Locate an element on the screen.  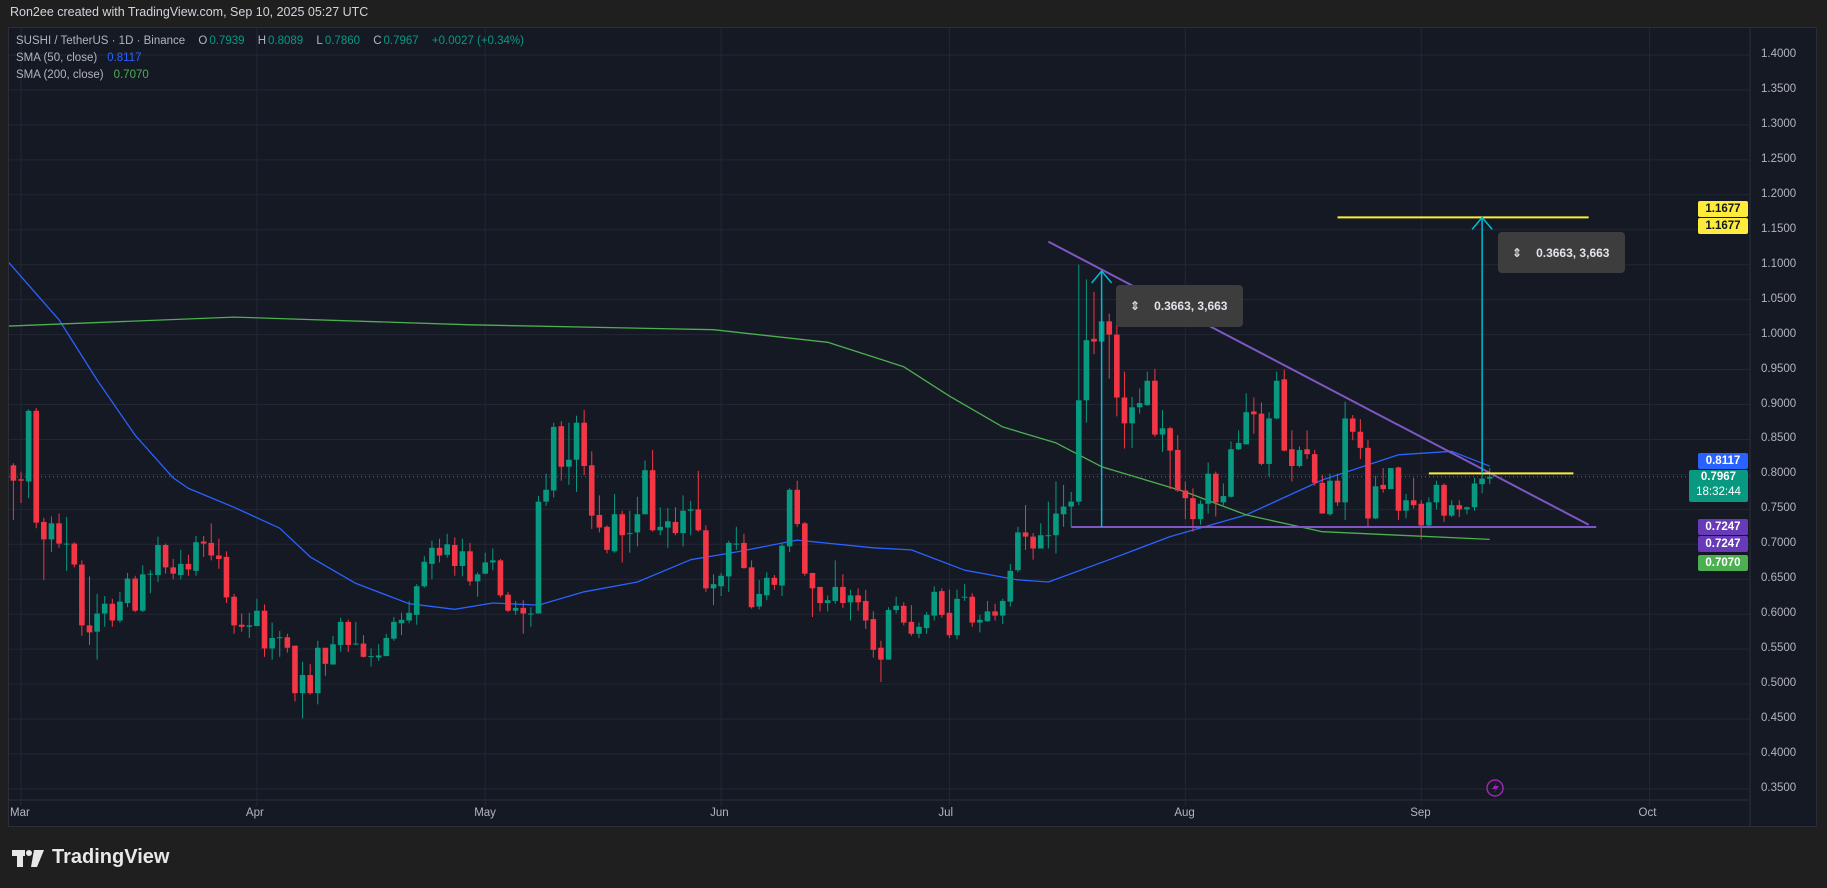
measure-icon: ⇕ is located at coordinates (1517, 252).